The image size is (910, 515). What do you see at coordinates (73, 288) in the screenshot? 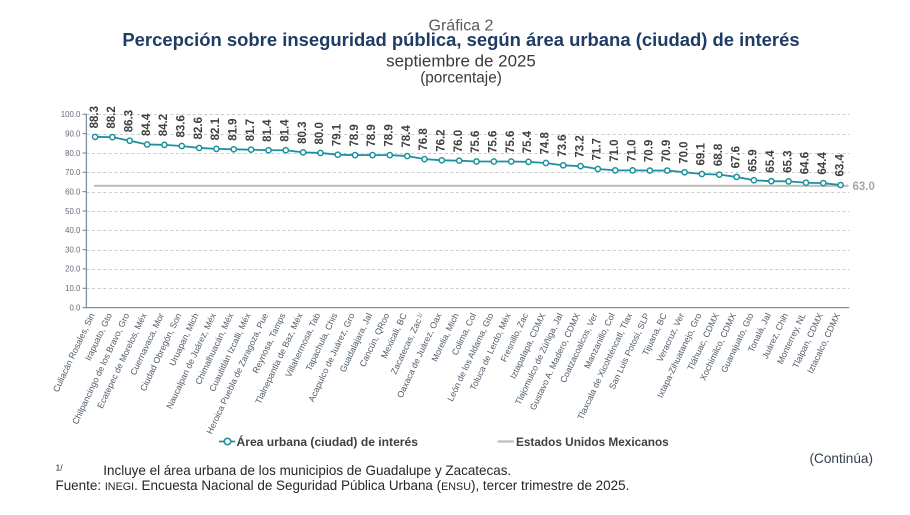
I see `svg-text: 10.0` at bounding box center [73, 288].